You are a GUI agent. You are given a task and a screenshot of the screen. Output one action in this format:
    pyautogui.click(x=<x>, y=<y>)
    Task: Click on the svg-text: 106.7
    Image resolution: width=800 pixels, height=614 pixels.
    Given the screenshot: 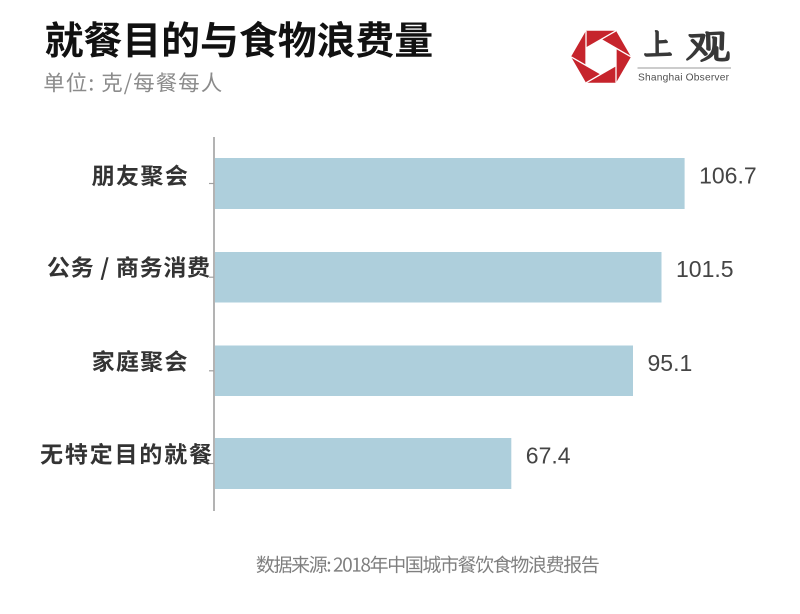 What is the action you would take?
    pyautogui.click(x=728, y=176)
    